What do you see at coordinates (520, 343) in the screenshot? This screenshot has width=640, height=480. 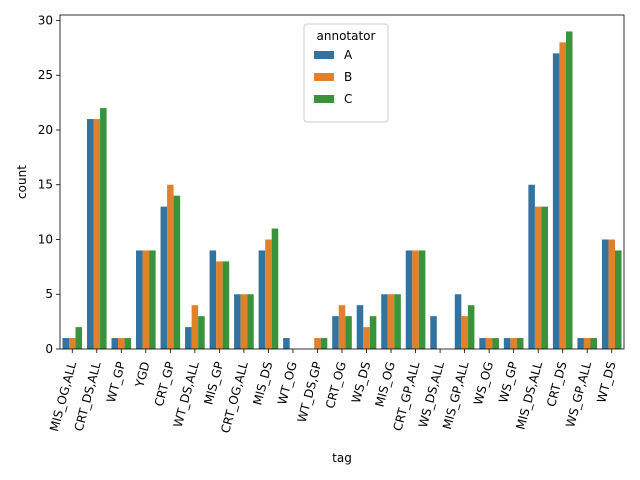 I see `bar-C-WS_GP` at bounding box center [520, 343].